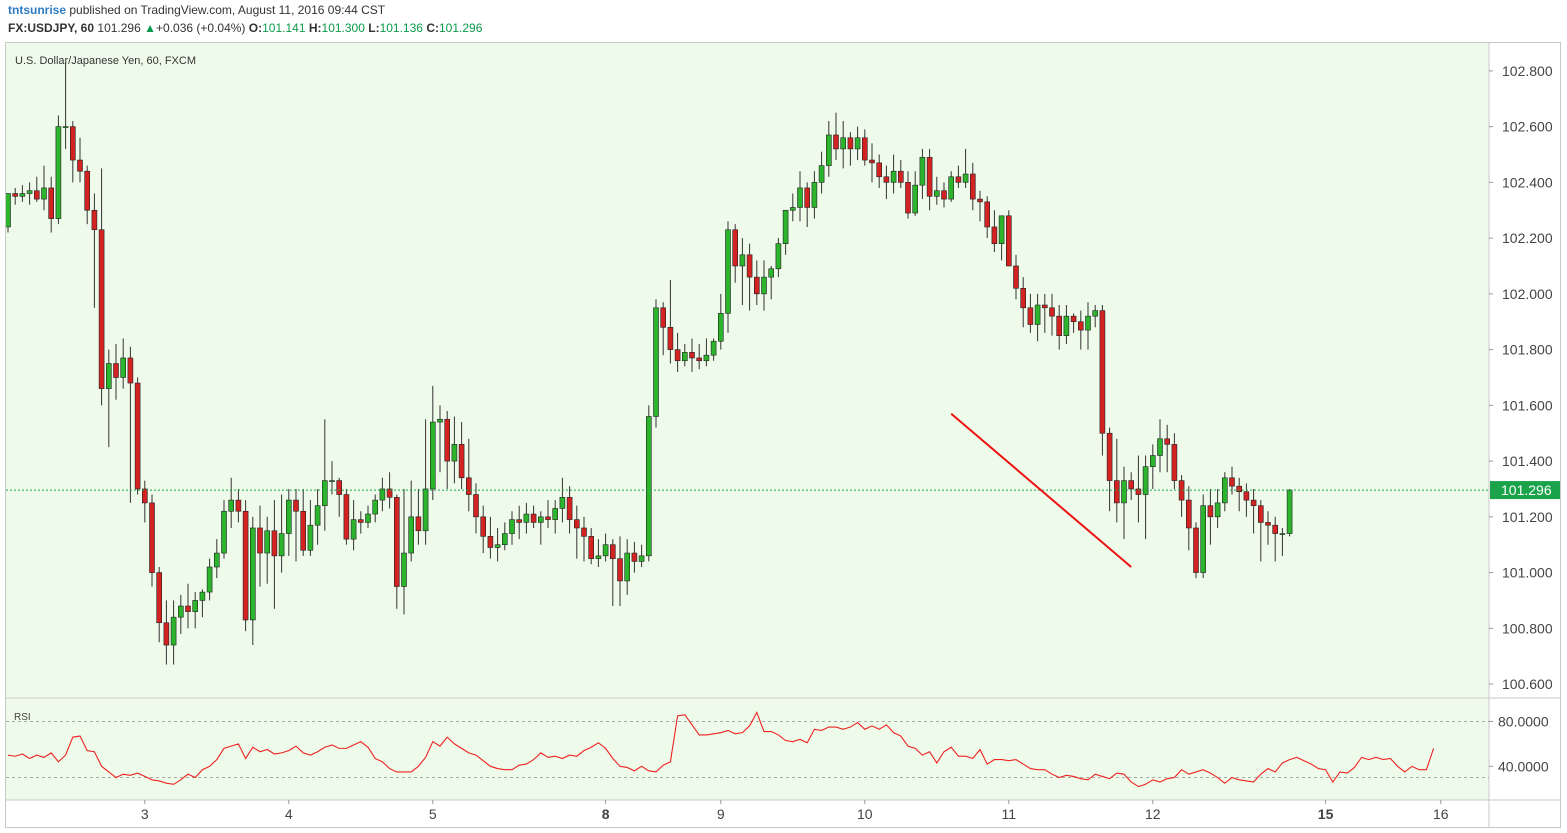  I want to click on open-label: O:, so click(255, 28).